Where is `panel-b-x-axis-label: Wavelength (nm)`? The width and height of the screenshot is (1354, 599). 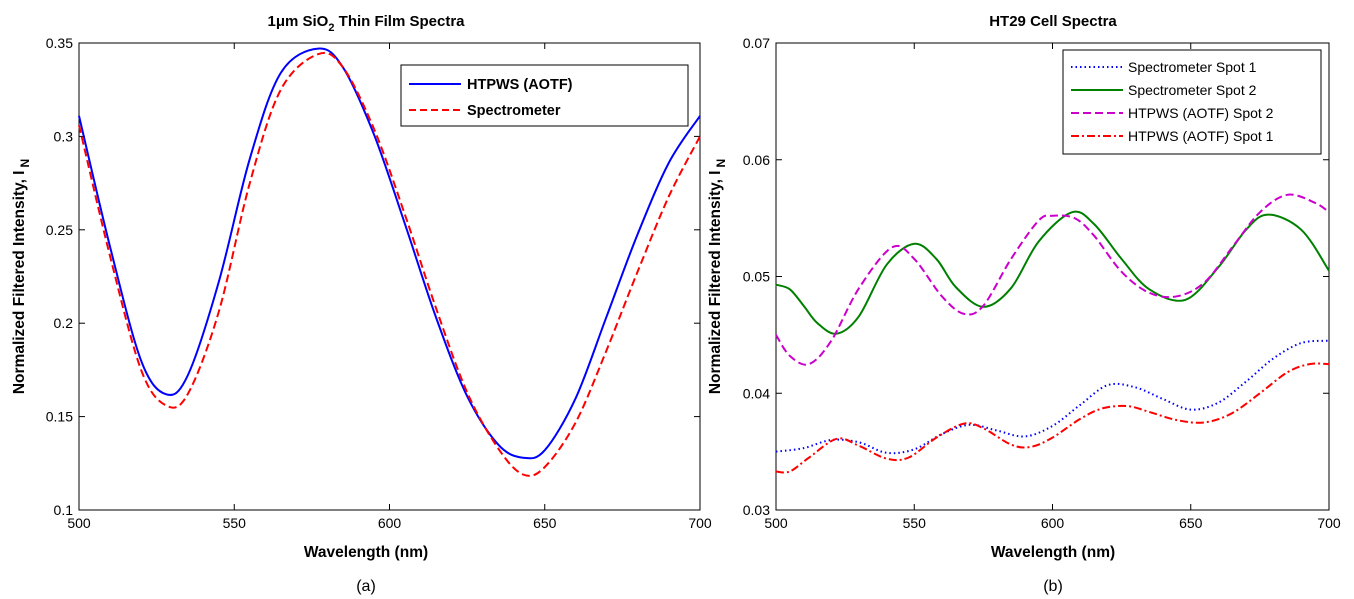 panel-b-x-axis-label: Wavelength (nm) is located at coordinates (1053, 552).